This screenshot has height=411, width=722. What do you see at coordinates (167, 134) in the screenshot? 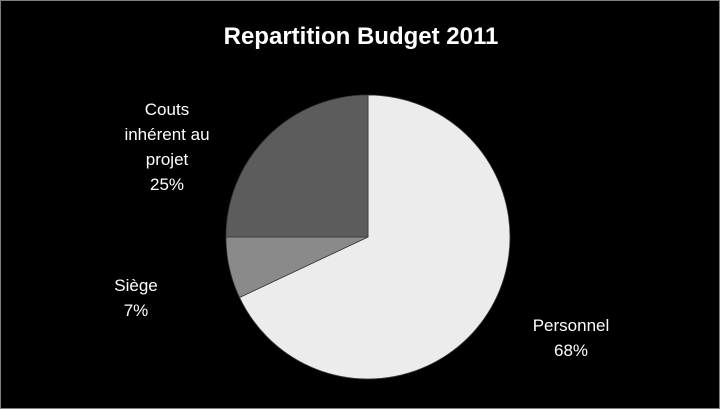
I see `data-label-category: inhérent au` at bounding box center [167, 134].